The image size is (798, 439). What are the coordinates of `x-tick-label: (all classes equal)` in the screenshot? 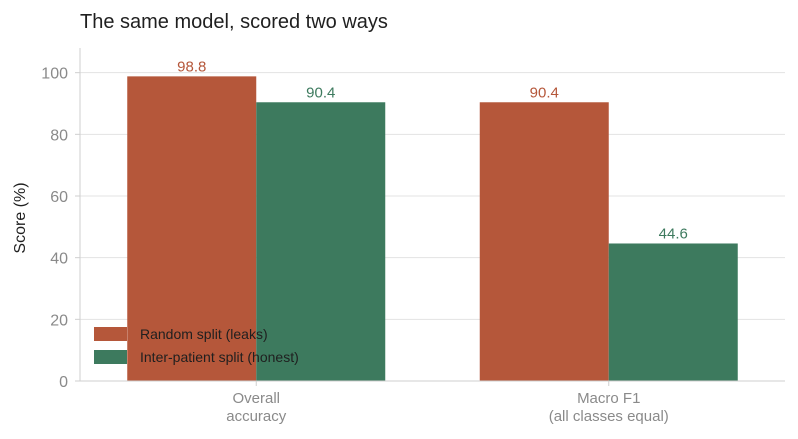 It's located at (609, 416).